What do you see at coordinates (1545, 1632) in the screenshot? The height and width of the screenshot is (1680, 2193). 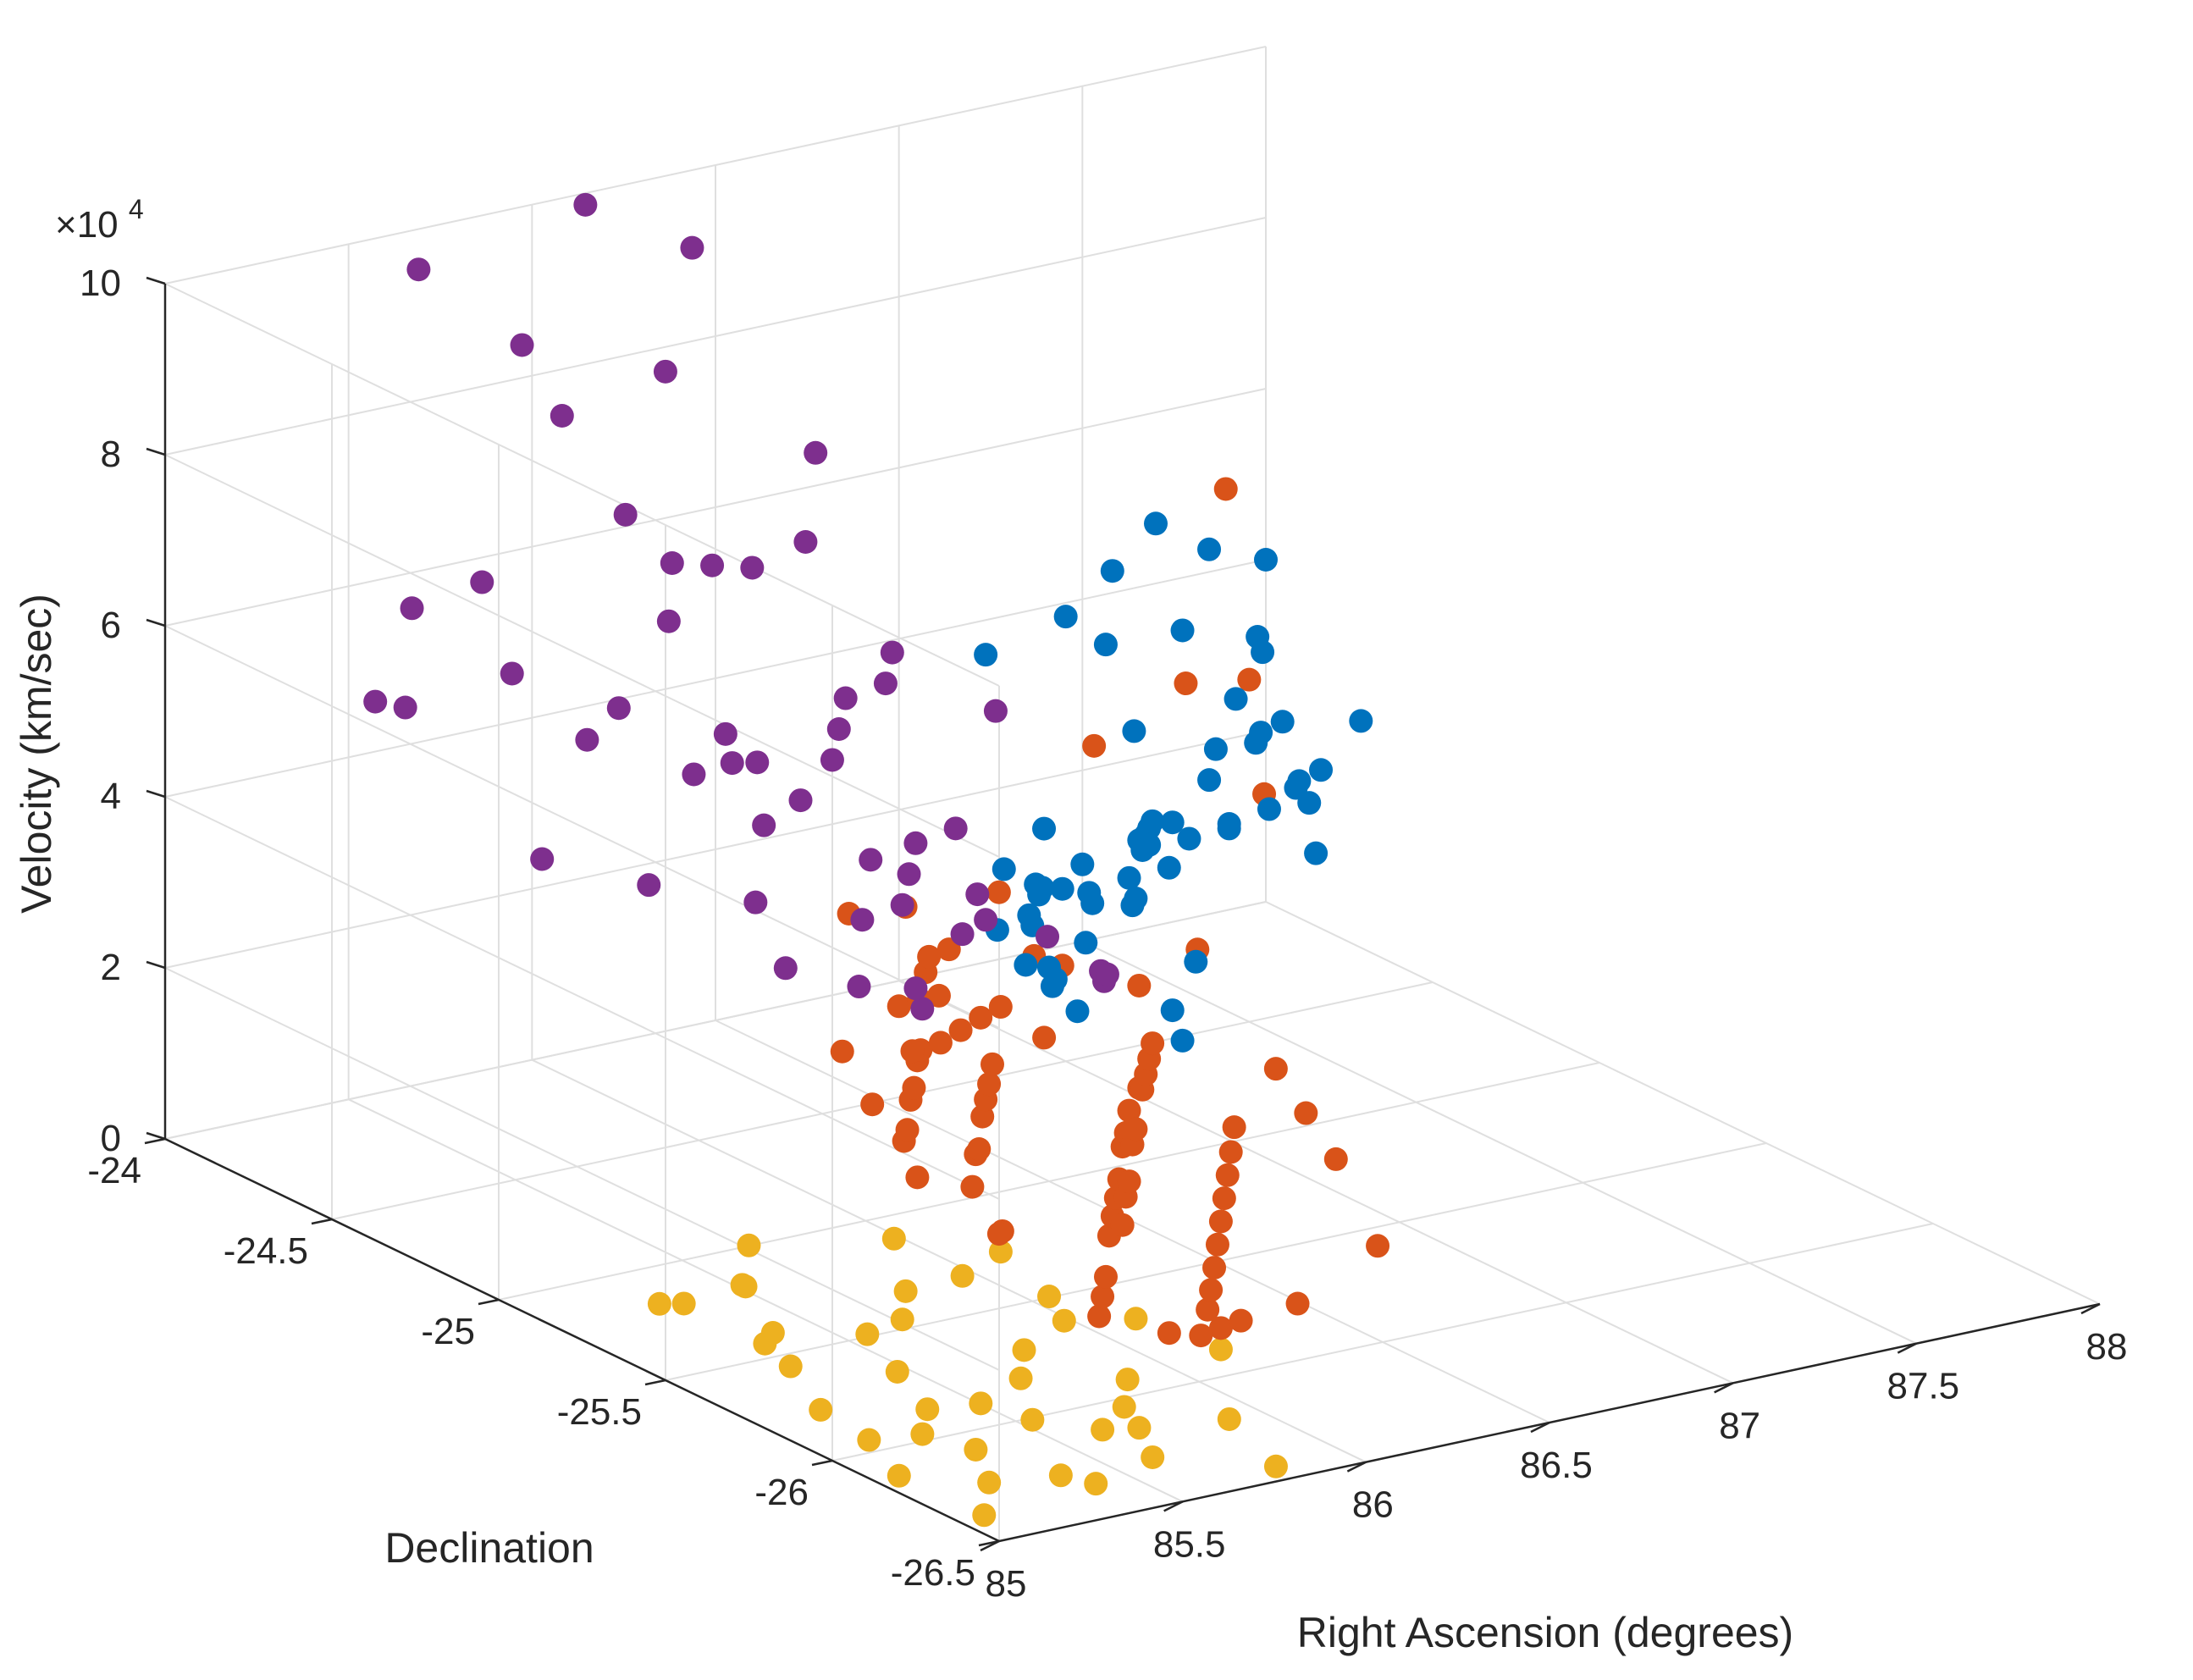 I see `x-axis-title: Right Ascension (degrees)` at bounding box center [1545, 1632].